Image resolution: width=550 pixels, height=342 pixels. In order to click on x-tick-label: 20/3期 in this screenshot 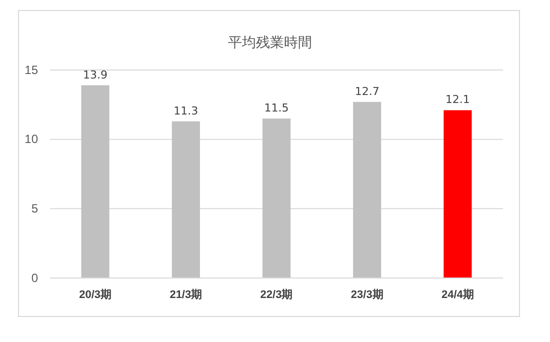, I will do `click(95, 294)`.